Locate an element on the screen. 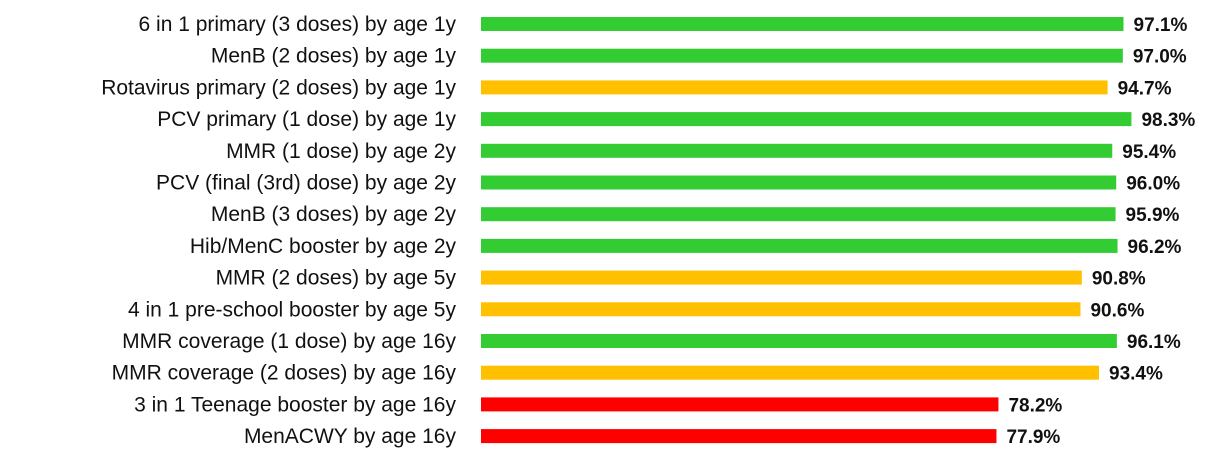  value-label: 98.3% is located at coordinates (1168, 120).